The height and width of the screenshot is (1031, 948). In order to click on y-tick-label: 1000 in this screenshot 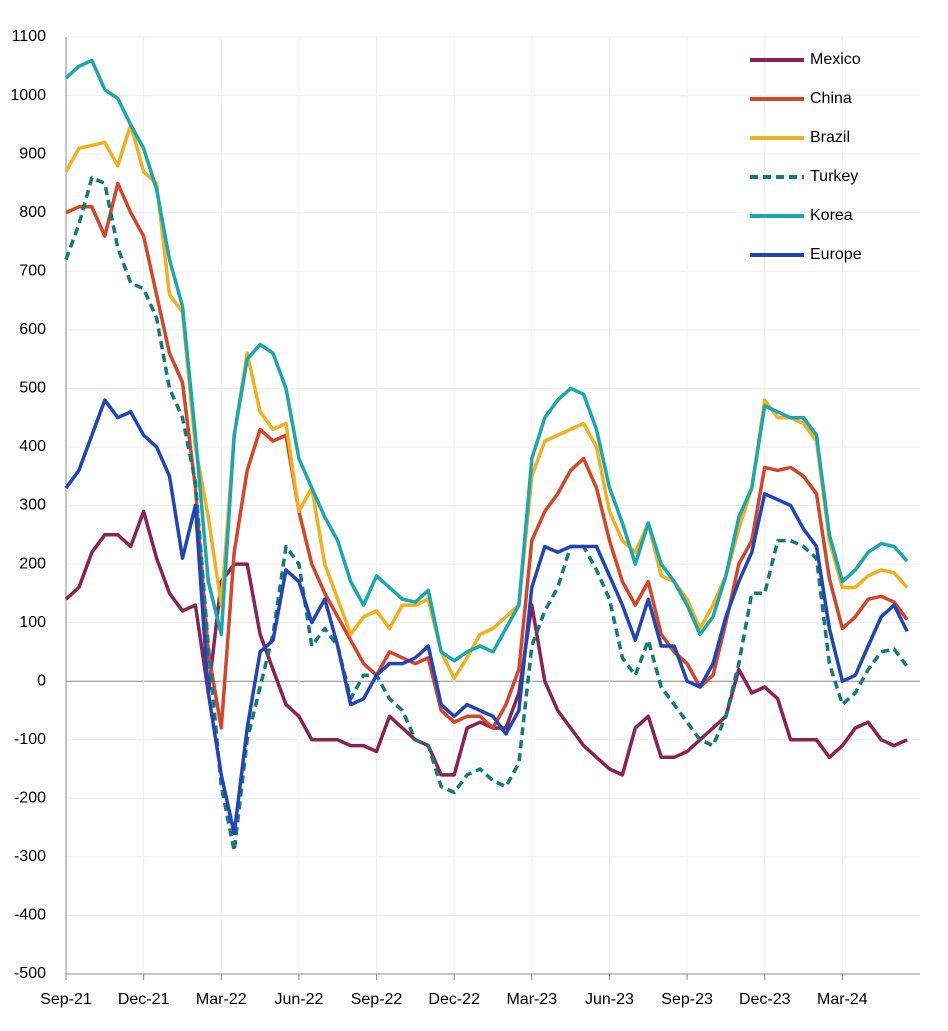, I will do `click(28, 95)`.